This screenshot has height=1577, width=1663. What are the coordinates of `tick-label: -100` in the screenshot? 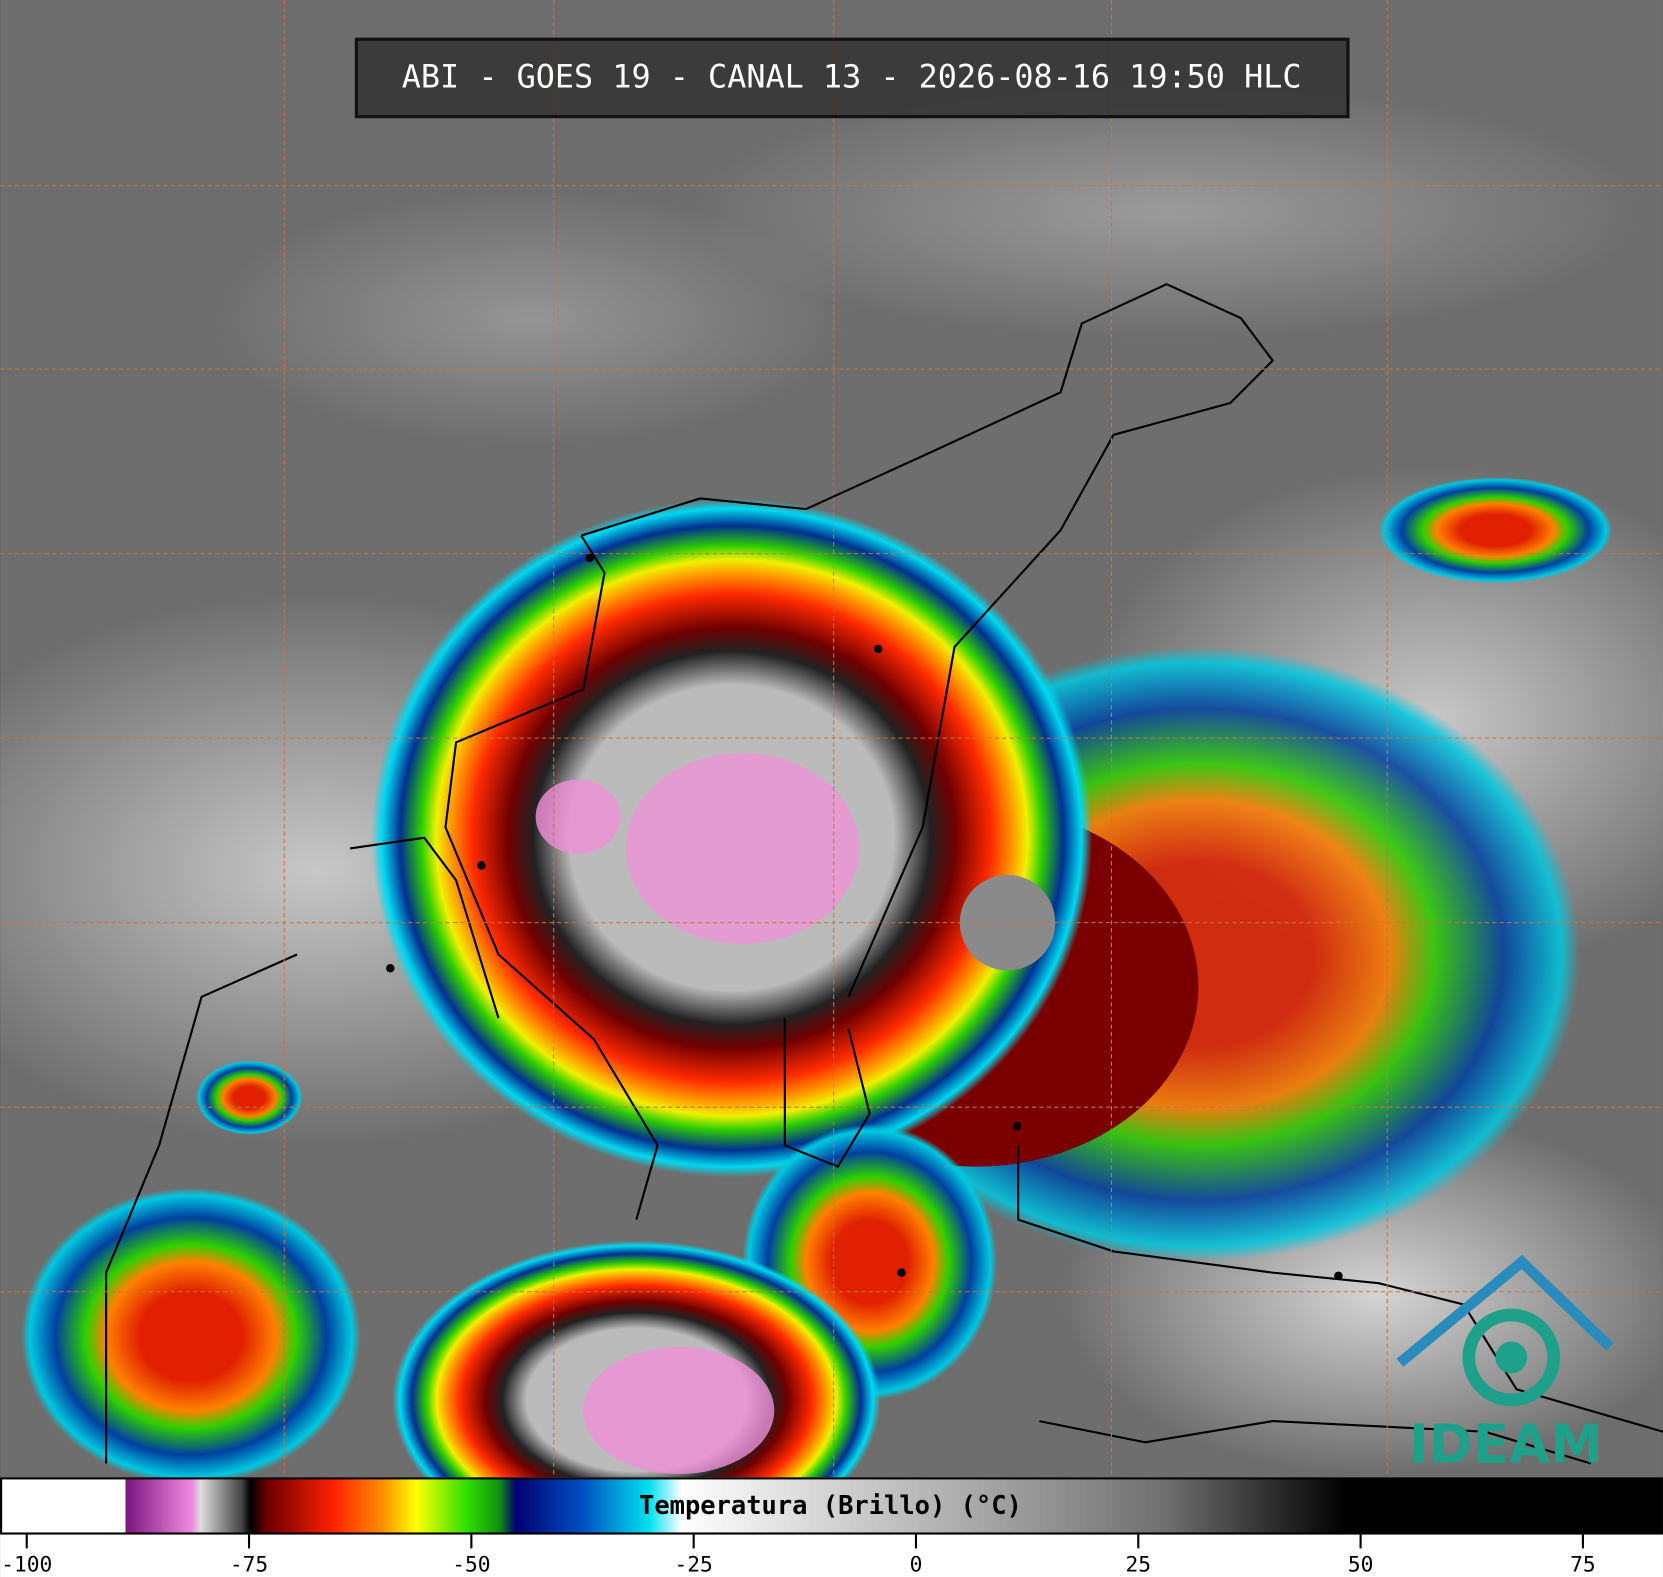 It's located at (26, 1564).